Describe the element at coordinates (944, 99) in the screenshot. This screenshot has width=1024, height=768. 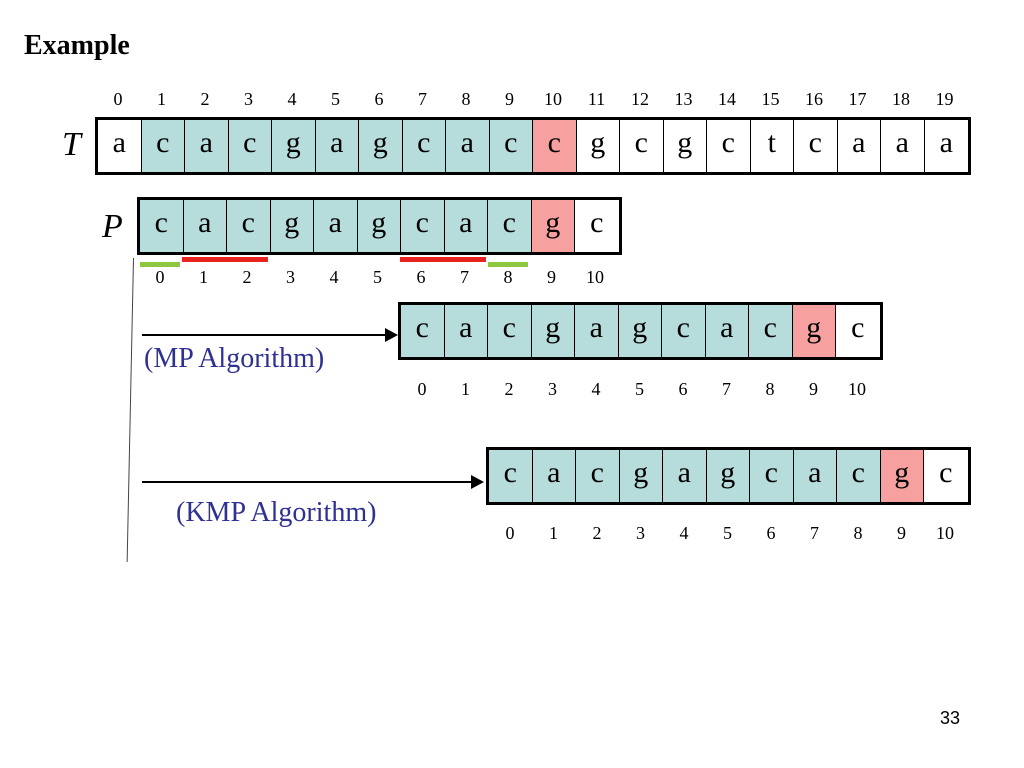
I see `index-label: 19` at that location.